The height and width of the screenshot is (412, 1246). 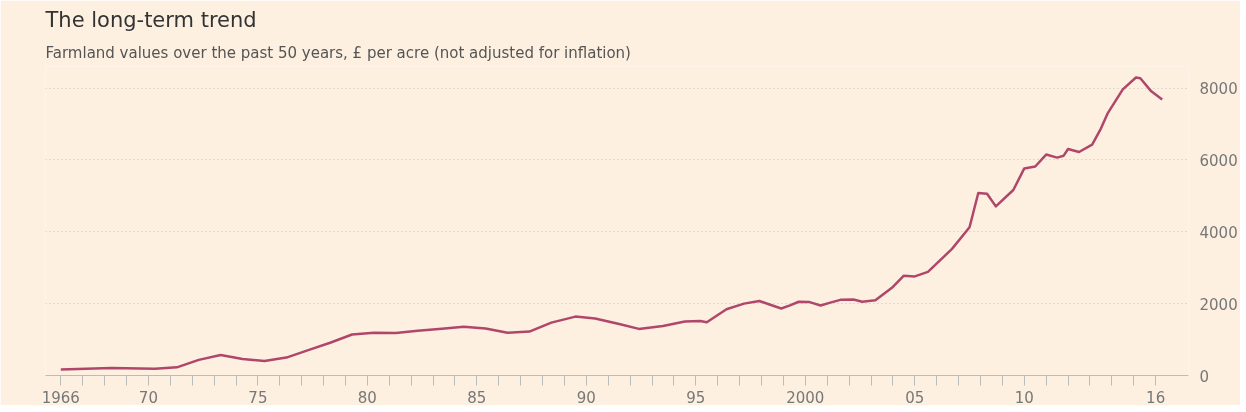 I want to click on x-tick-label: 16, so click(x=1156, y=397).